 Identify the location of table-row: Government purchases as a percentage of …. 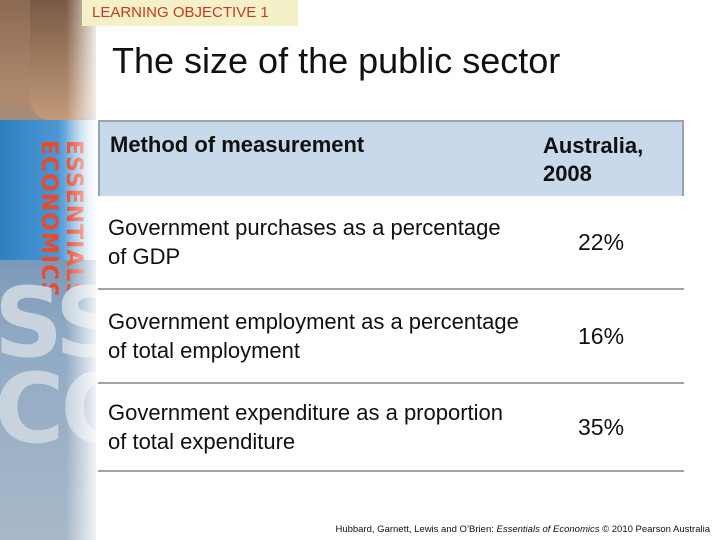
(391, 243).